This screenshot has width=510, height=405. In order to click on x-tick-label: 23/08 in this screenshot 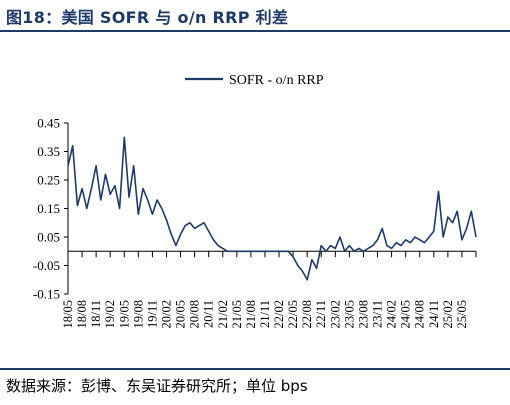, I will do `click(363, 314)`.